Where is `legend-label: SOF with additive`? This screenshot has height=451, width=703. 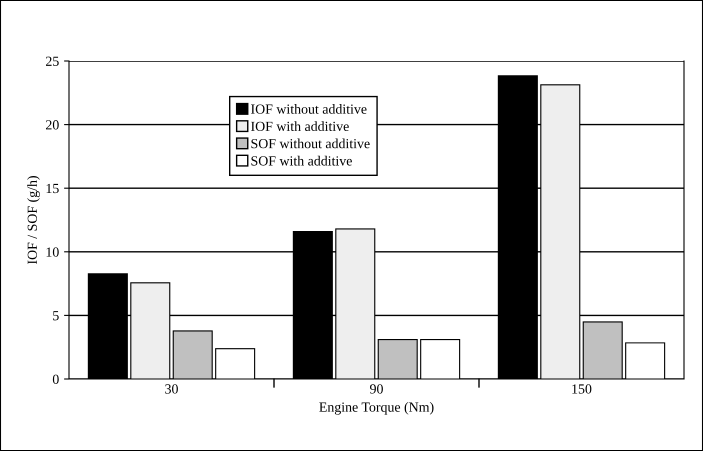
legend-label: SOF with additive is located at coordinates (301, 161).